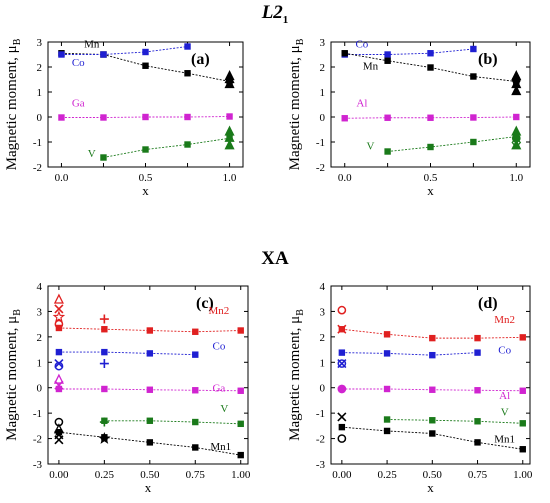 This screenshot has height=503, width=550. What do you see at coordinates (172, 415) in the screenshot?
I see `series-v: V` at bounding box center [172, 415].